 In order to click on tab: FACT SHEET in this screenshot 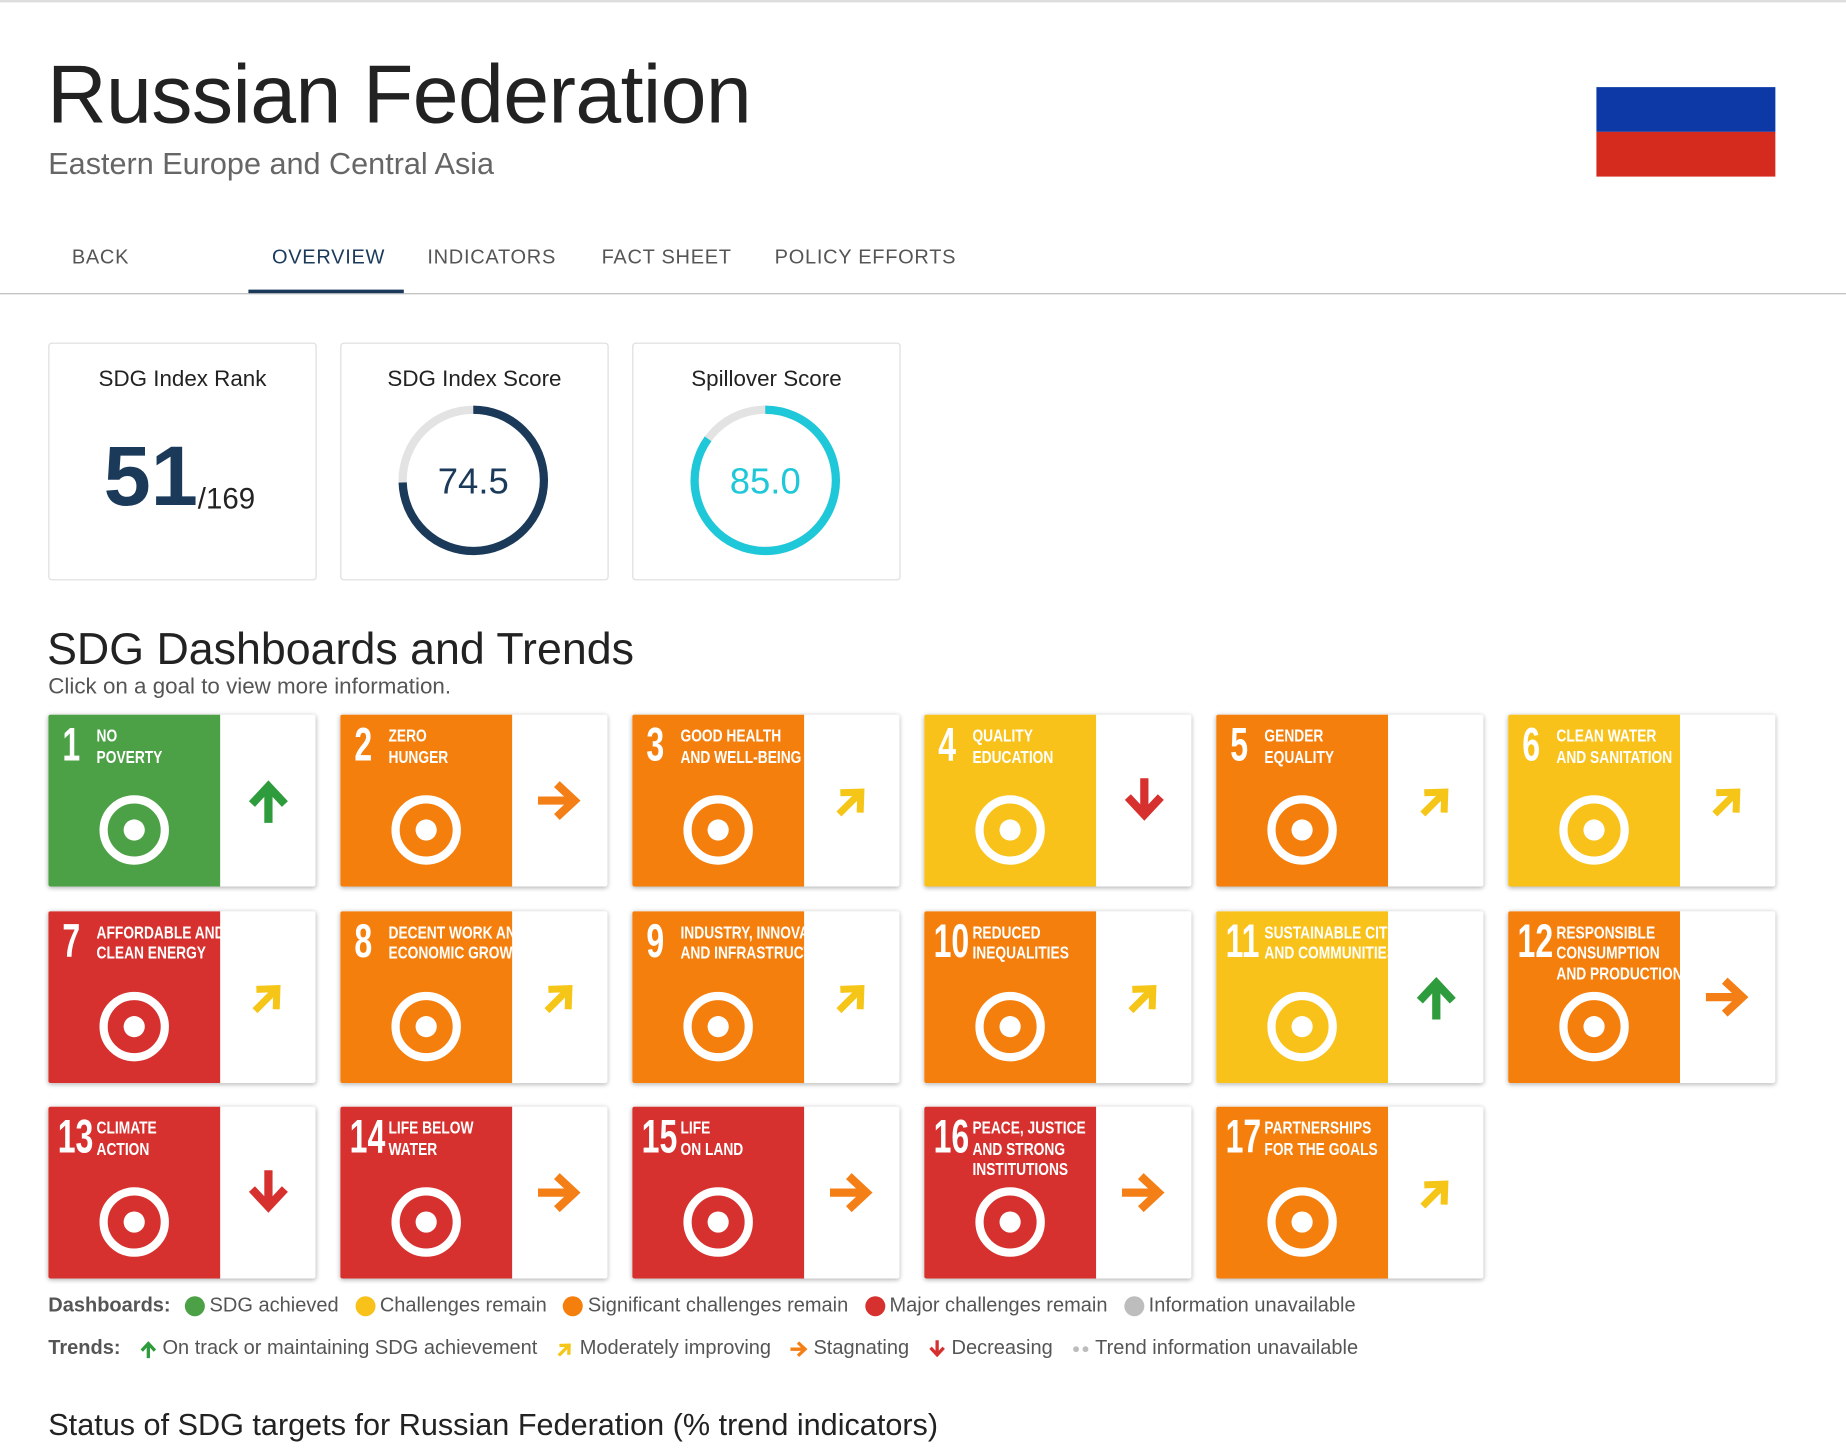, I will do `click(666, 257)`.